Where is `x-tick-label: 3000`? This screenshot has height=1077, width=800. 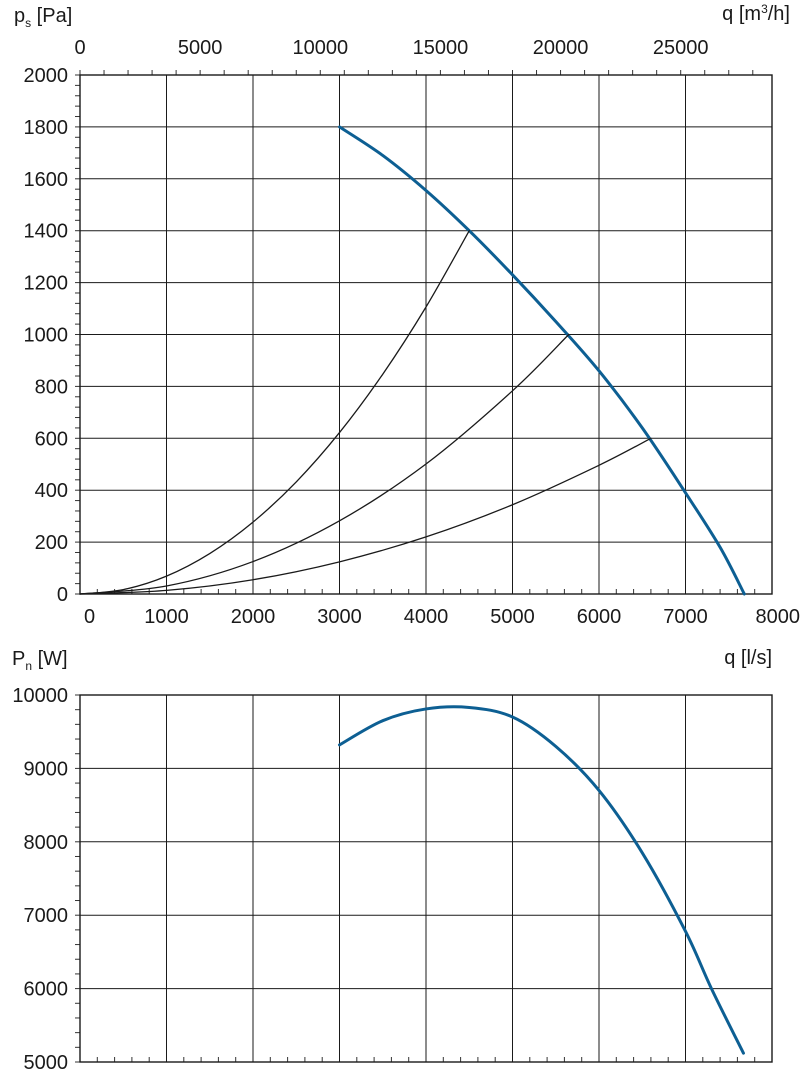
x-tick-label: 3000 is located at coordinates (339, 617).